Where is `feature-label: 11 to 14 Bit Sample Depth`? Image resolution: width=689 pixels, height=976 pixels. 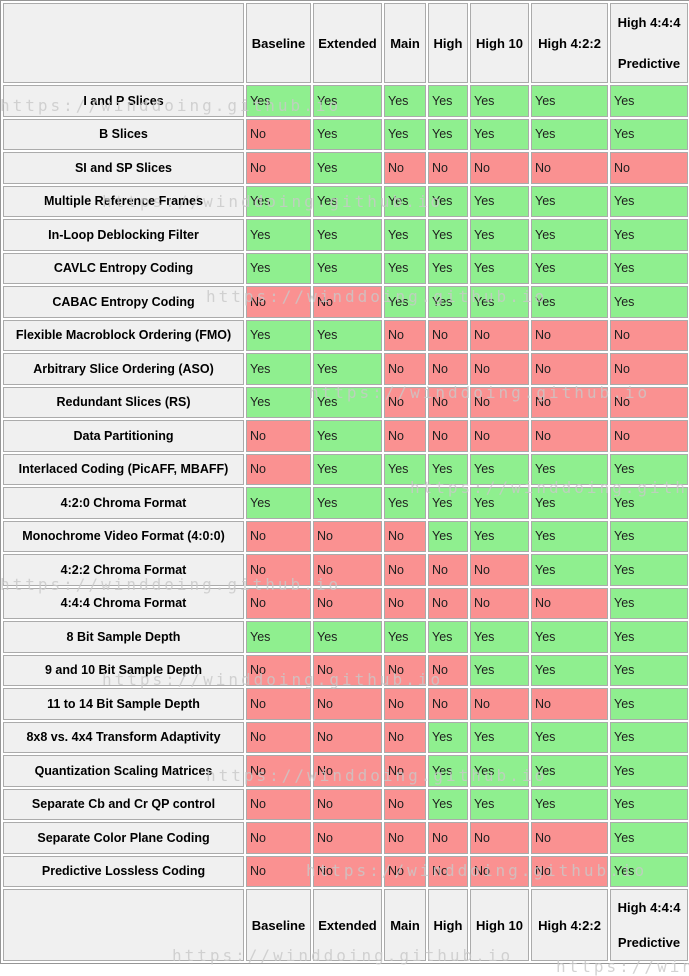
feature-label: 11 to 14 Bit Sample Depth is located at coordinates (123, 704).